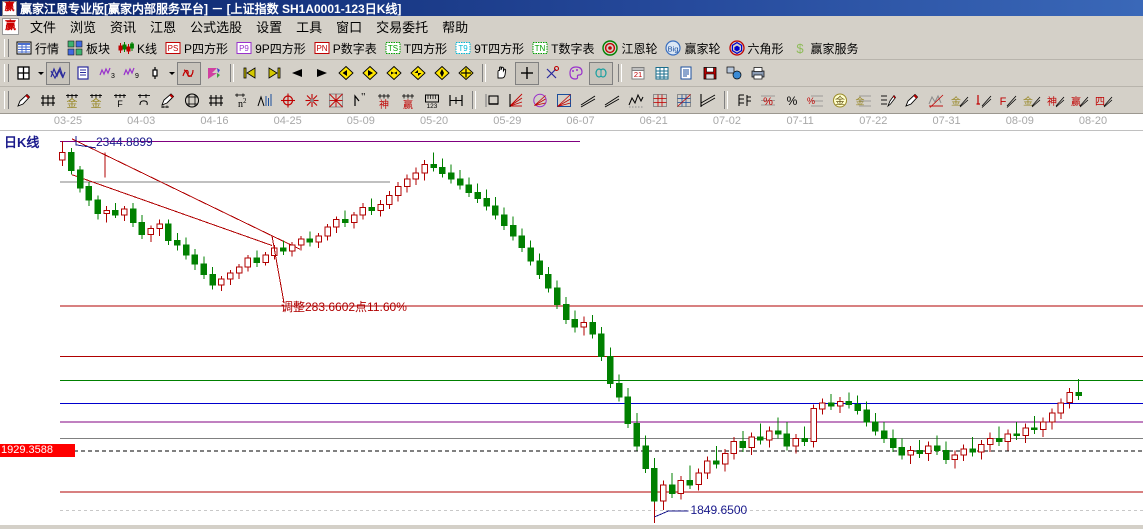 This screenshot has width=1143, height=529. I want to click on prev-button, so click(298, 73).